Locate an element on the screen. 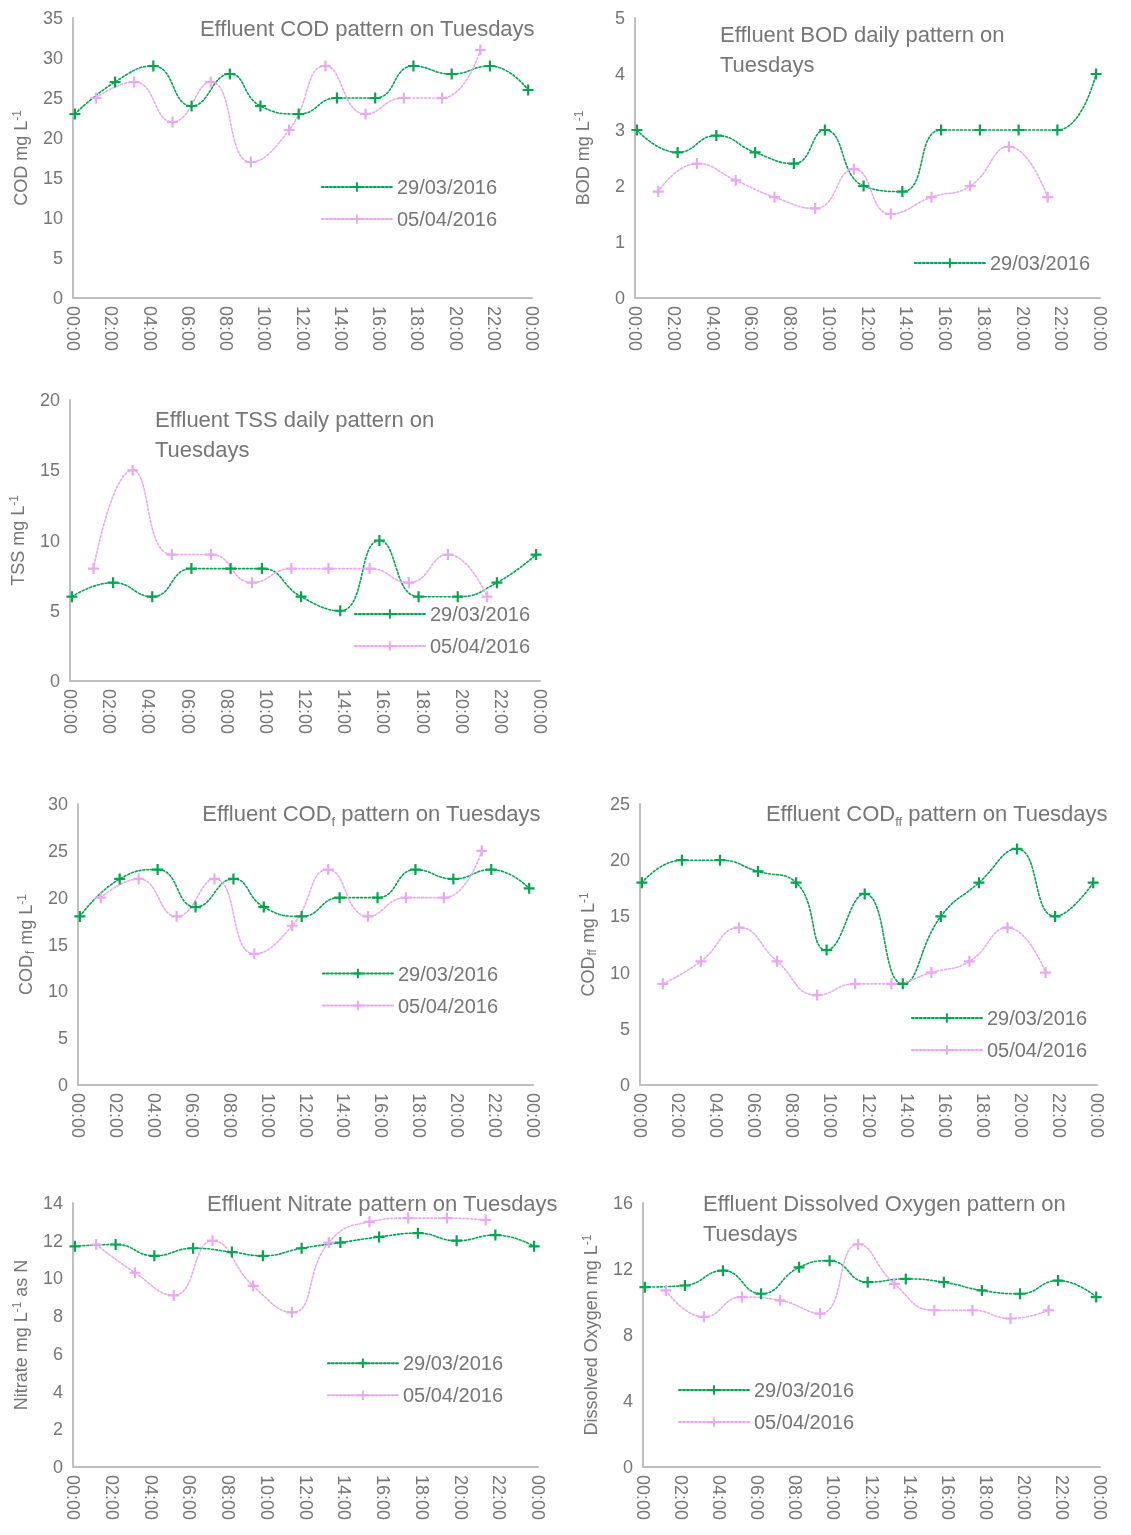  y-axis-title: Dissolved Oxygen mg L-1 is located at coordinates (590, 1335).